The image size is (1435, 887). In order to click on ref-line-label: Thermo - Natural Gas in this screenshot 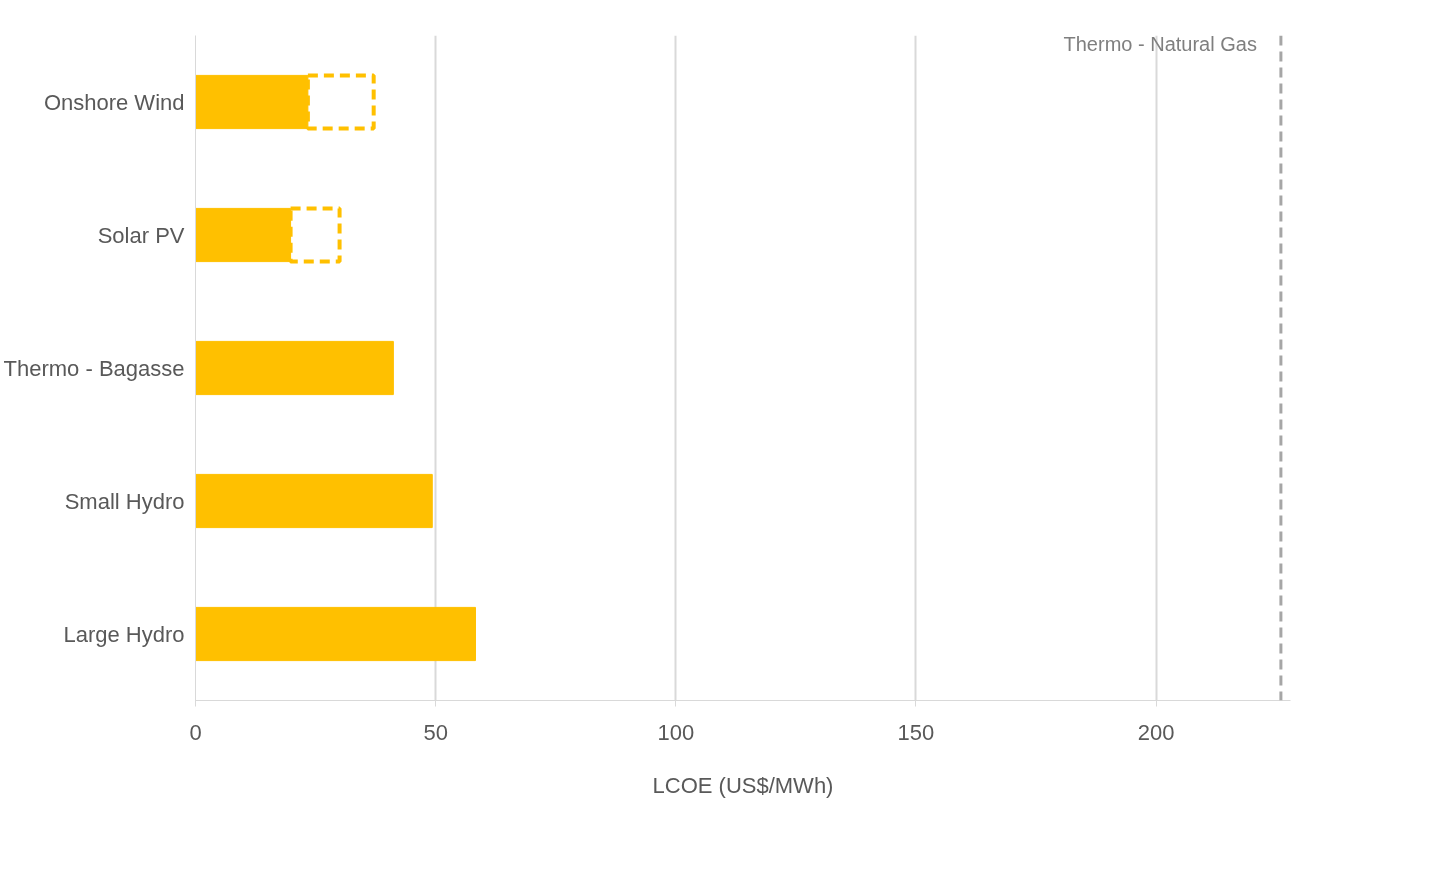, I will do `click(1160, 43)`.